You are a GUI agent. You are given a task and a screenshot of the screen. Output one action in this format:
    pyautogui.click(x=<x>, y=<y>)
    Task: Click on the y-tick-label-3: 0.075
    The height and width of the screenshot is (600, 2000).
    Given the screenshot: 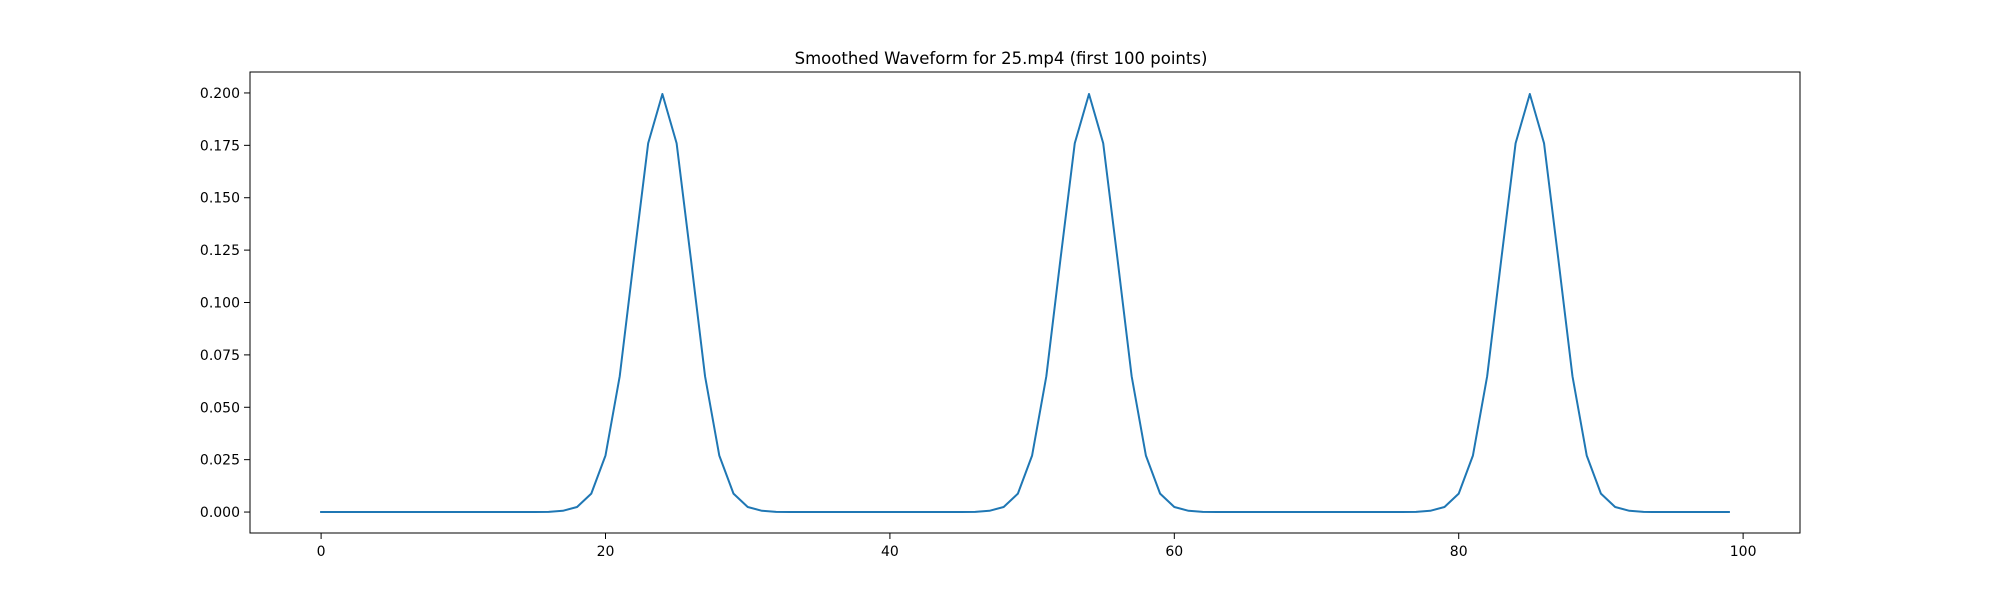 What is the action you would take?
    pyautogui.click(x=220, y=356)
    